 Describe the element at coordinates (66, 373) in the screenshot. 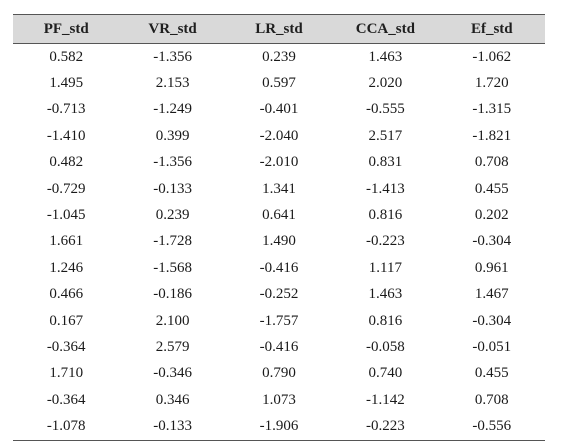

I see `table-cell: 1.710` at that location.